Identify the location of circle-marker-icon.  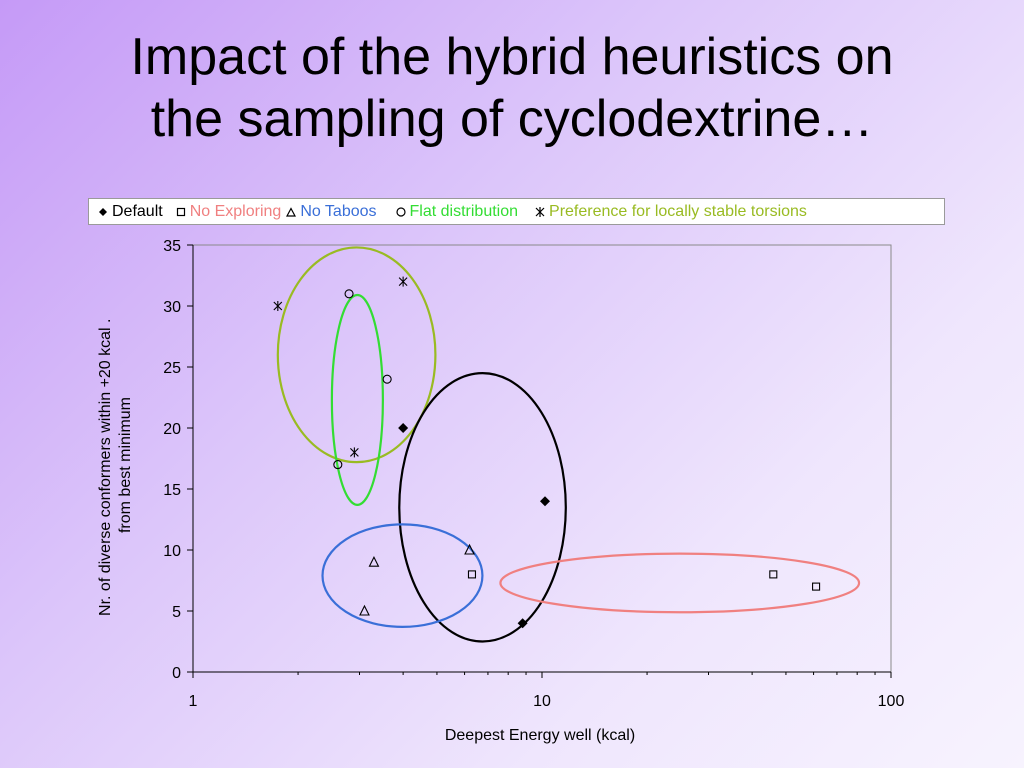
(400, 211).